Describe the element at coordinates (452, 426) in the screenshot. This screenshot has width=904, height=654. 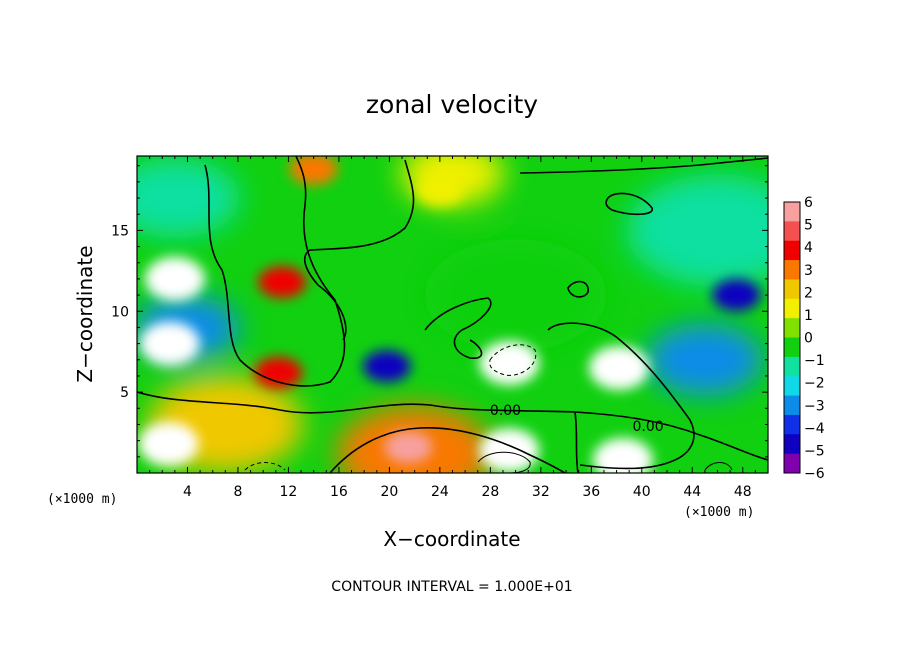
I see `zero-contour-lower` at that location.